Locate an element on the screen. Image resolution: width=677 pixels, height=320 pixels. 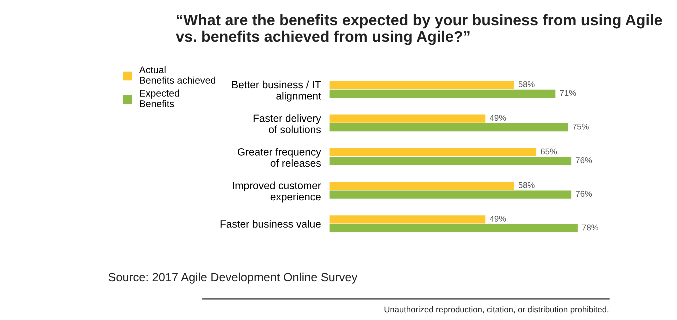
chart-title: “What are the benefits expected by your business from using Agile vs. benefits achieved from using Agile?” is located at coordinates (419, 30).